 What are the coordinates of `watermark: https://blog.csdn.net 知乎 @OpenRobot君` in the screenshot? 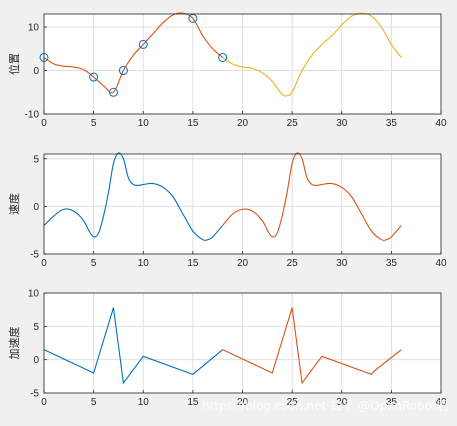 It's located at (325, 406).